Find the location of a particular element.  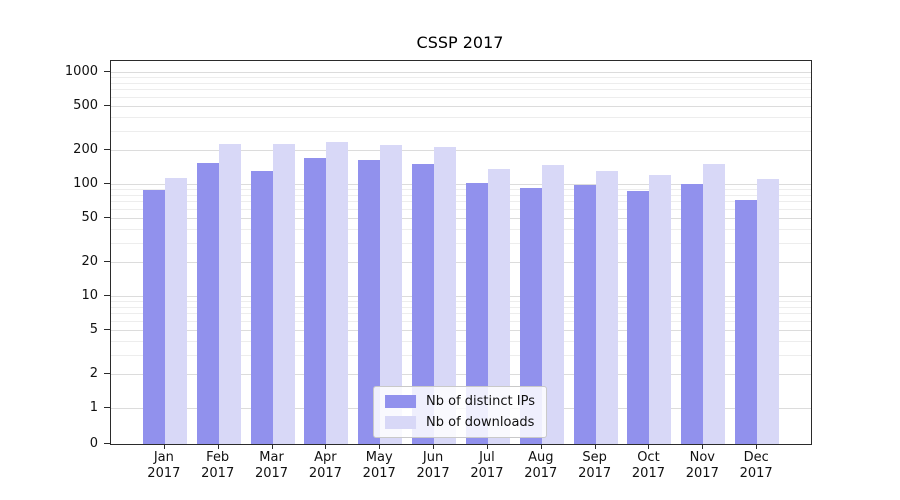

legend-swatch-distinct-ips is located at coordinates (401, 401).